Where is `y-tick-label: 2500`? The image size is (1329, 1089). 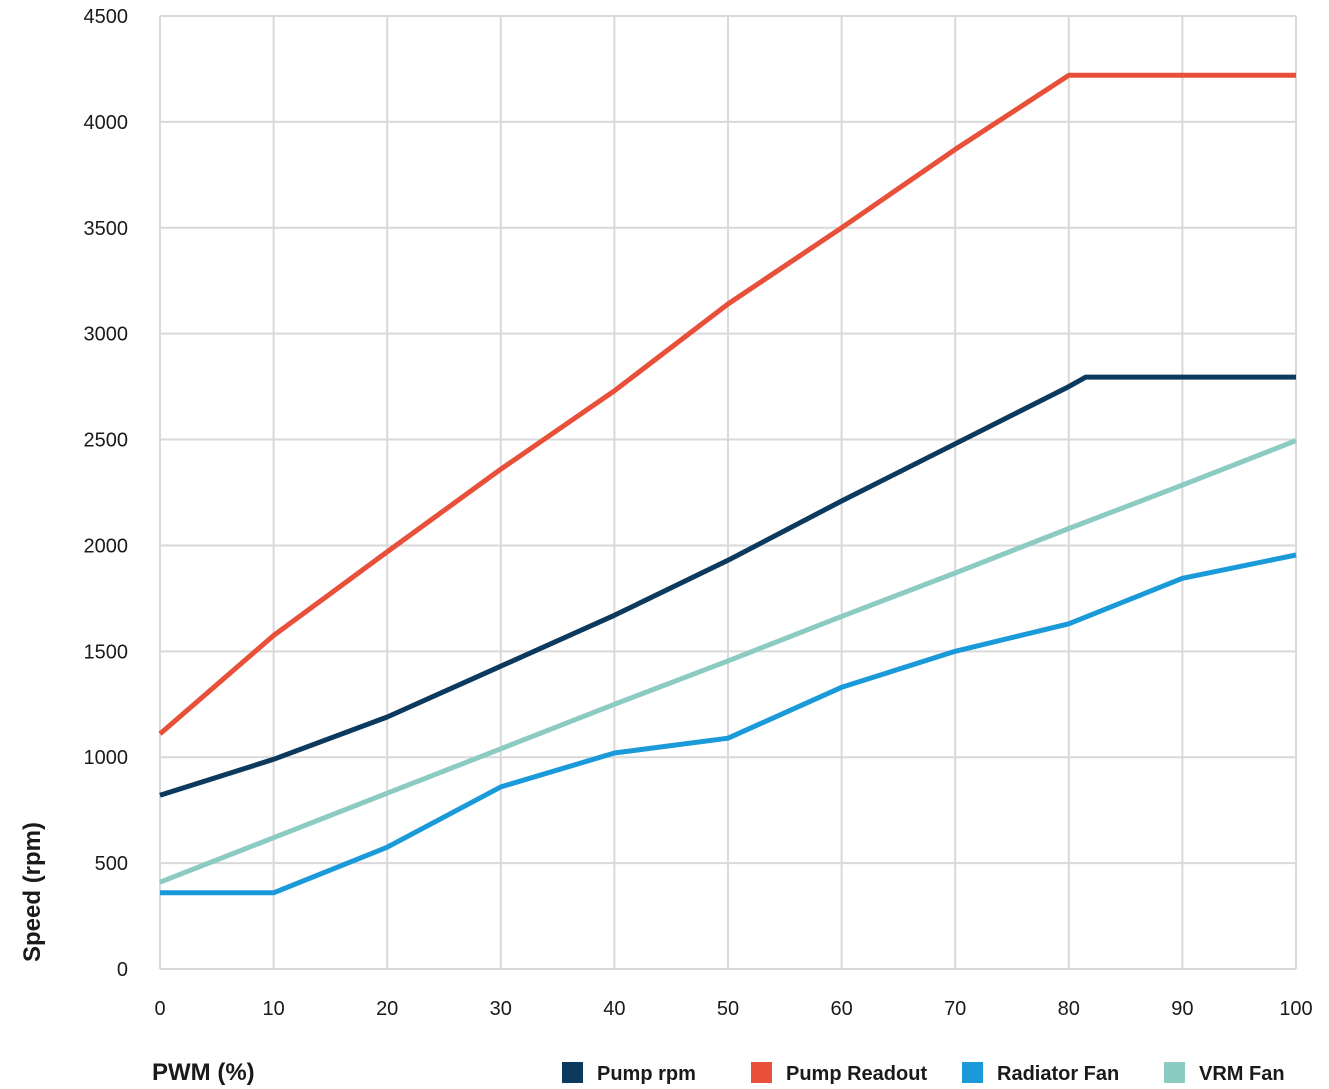
y-tick-label: 2500 is located at coordinates (106, 441).